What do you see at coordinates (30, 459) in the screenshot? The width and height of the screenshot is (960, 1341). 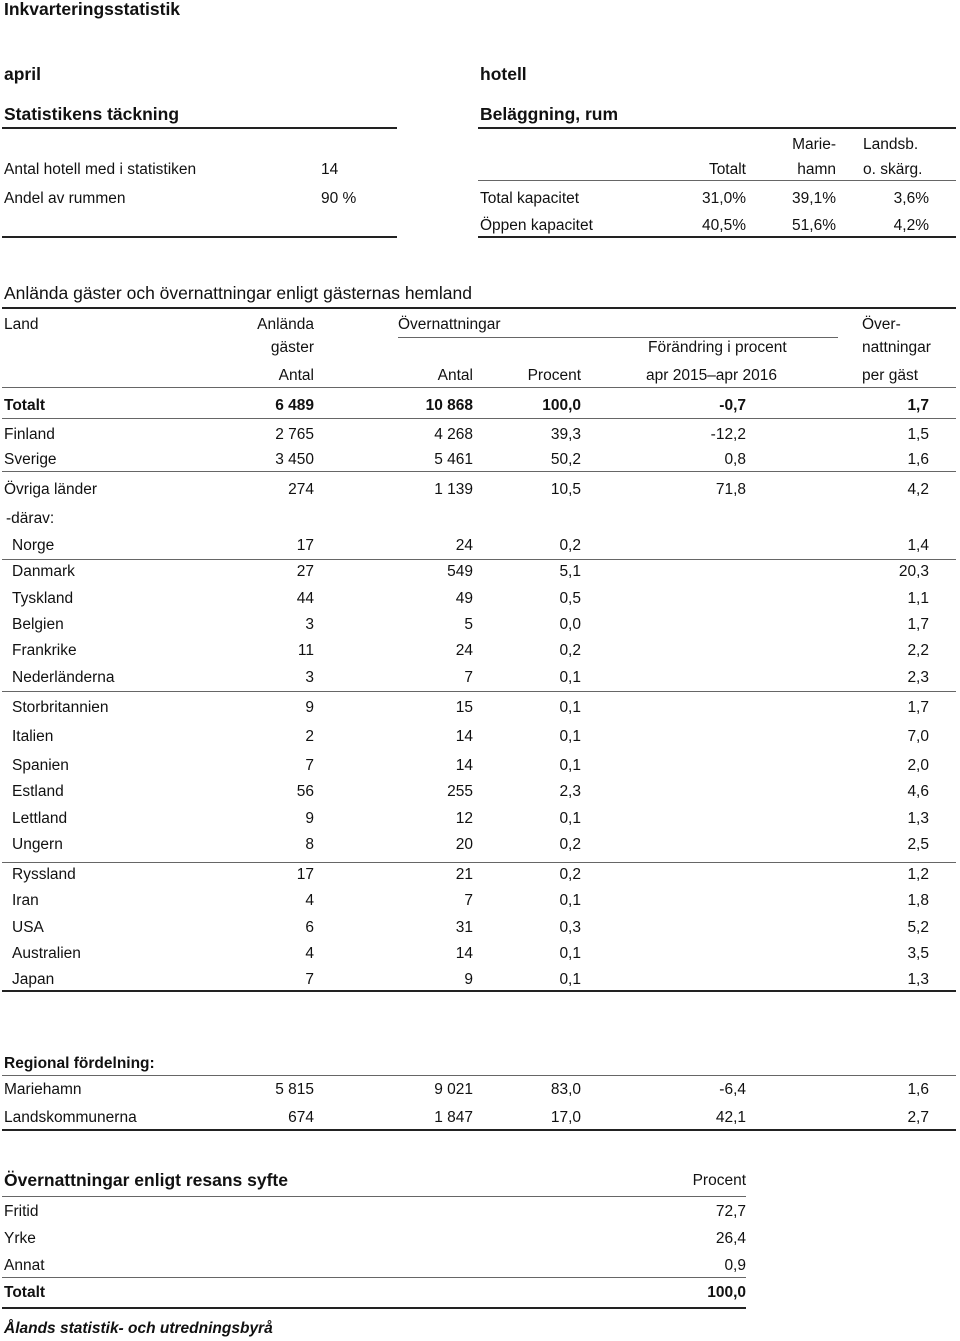 I see `row-land: Sverige` at bounding box center [30, 459].